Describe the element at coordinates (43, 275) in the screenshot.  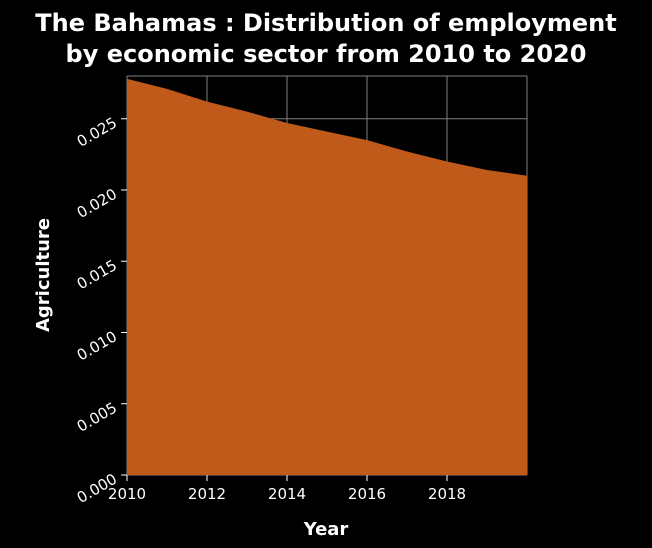
I see `y-axis-label: Agriculture` at that location.